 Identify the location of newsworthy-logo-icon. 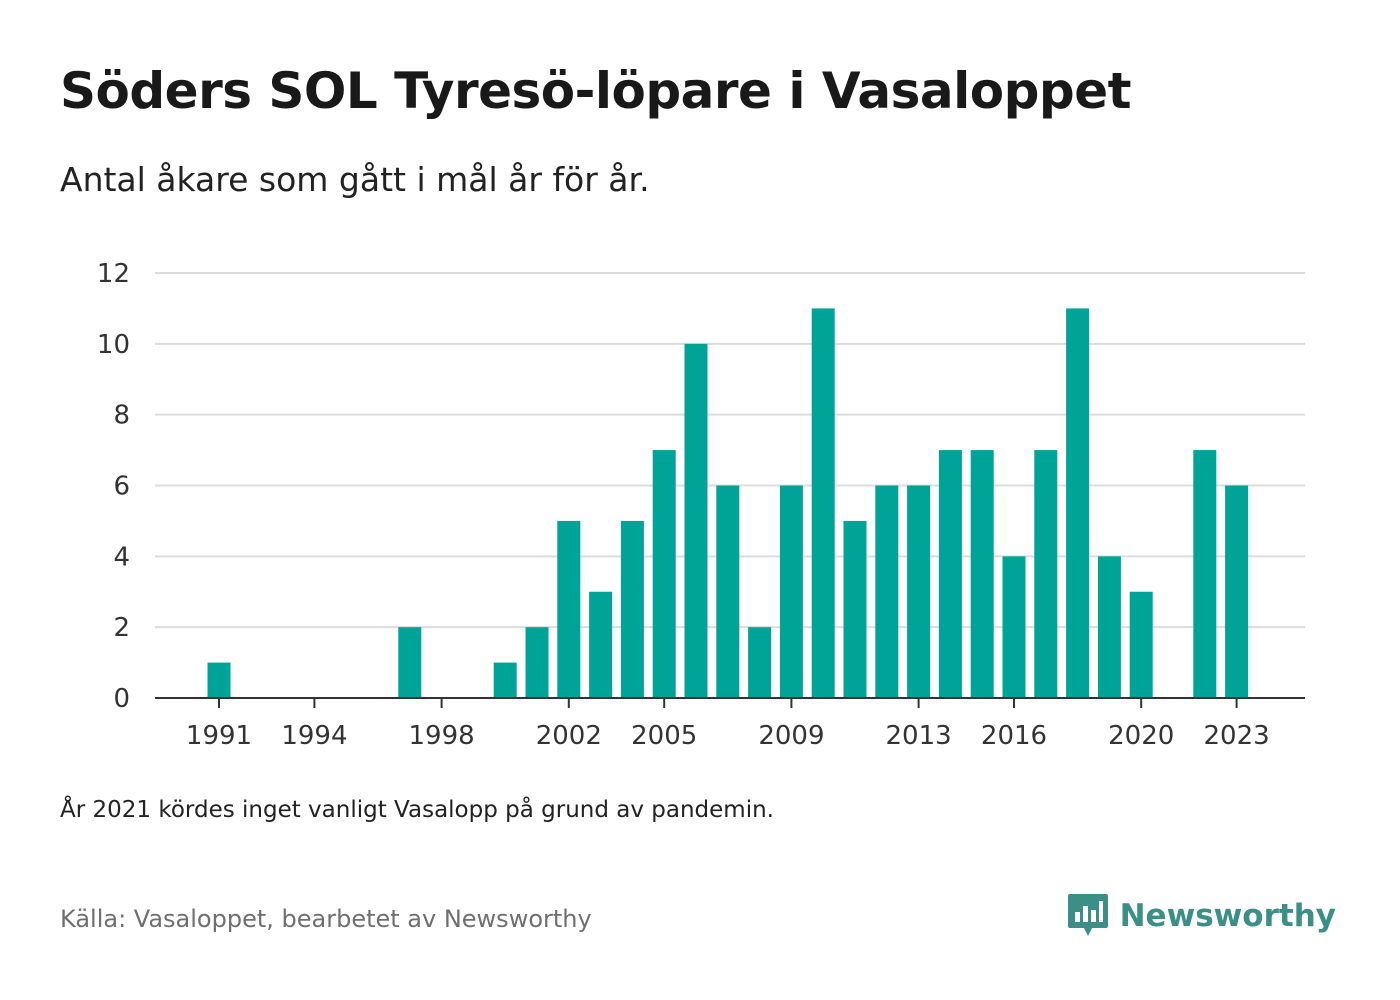
(1087, 915).